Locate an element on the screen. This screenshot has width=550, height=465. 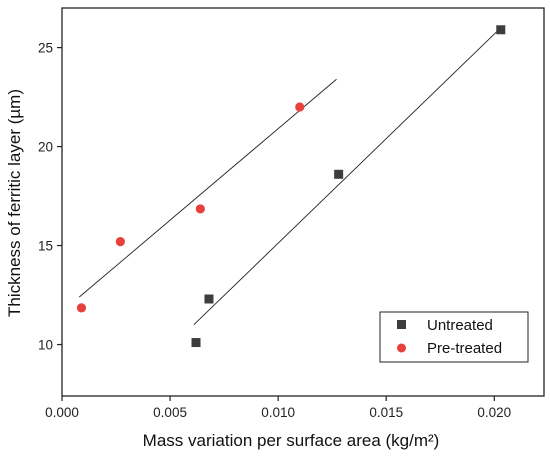
y-tick-label: 10 is located at coordinates (45, 345).